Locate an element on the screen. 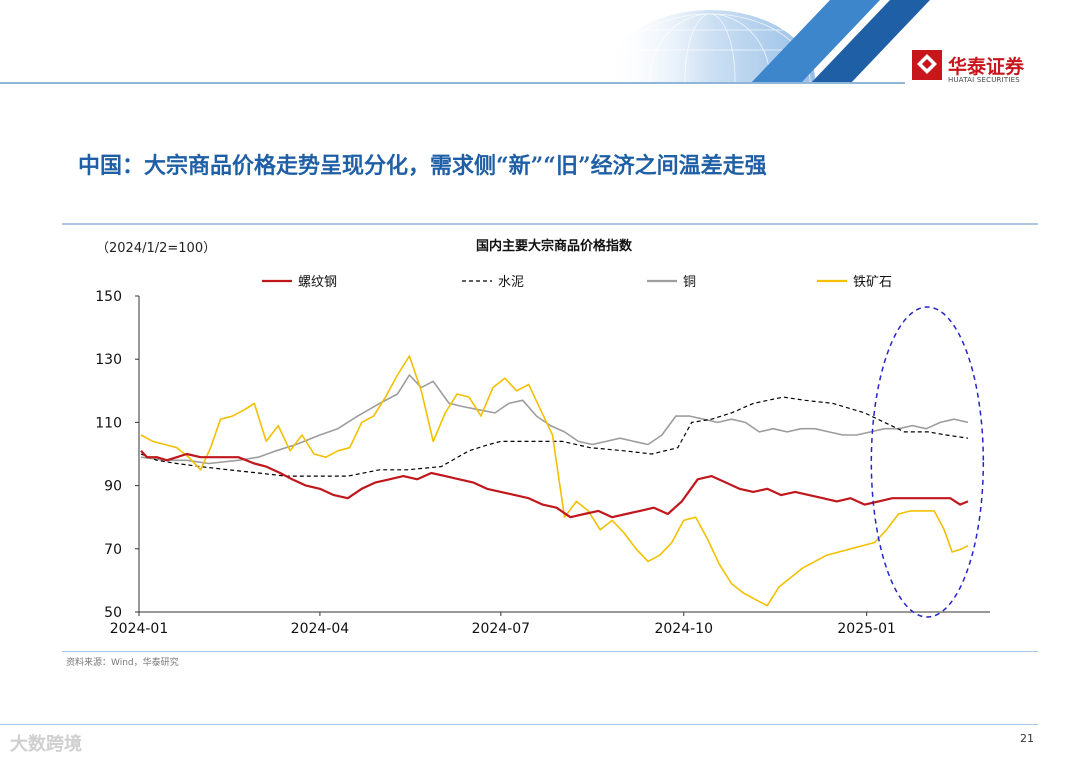 Image resolution: width=1080 pixels, height=763 pixels. x-tick-label: 2024-01 is located at coordinates (139, 629).